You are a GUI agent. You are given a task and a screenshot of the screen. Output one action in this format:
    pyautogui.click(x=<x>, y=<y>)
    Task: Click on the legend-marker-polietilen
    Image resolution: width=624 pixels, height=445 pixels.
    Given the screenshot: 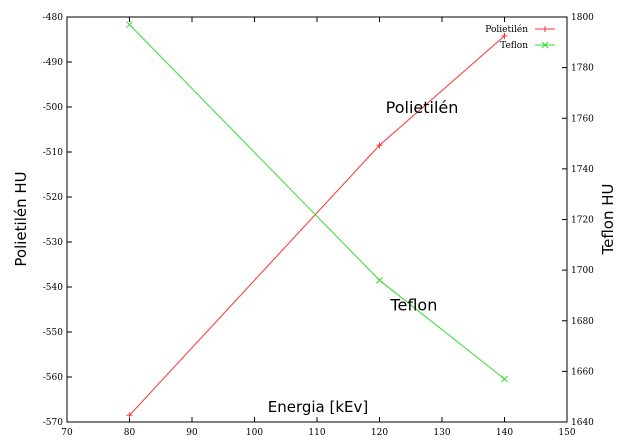 What is the action you would take?
    pyautogui.click(x=545, y=29)
    